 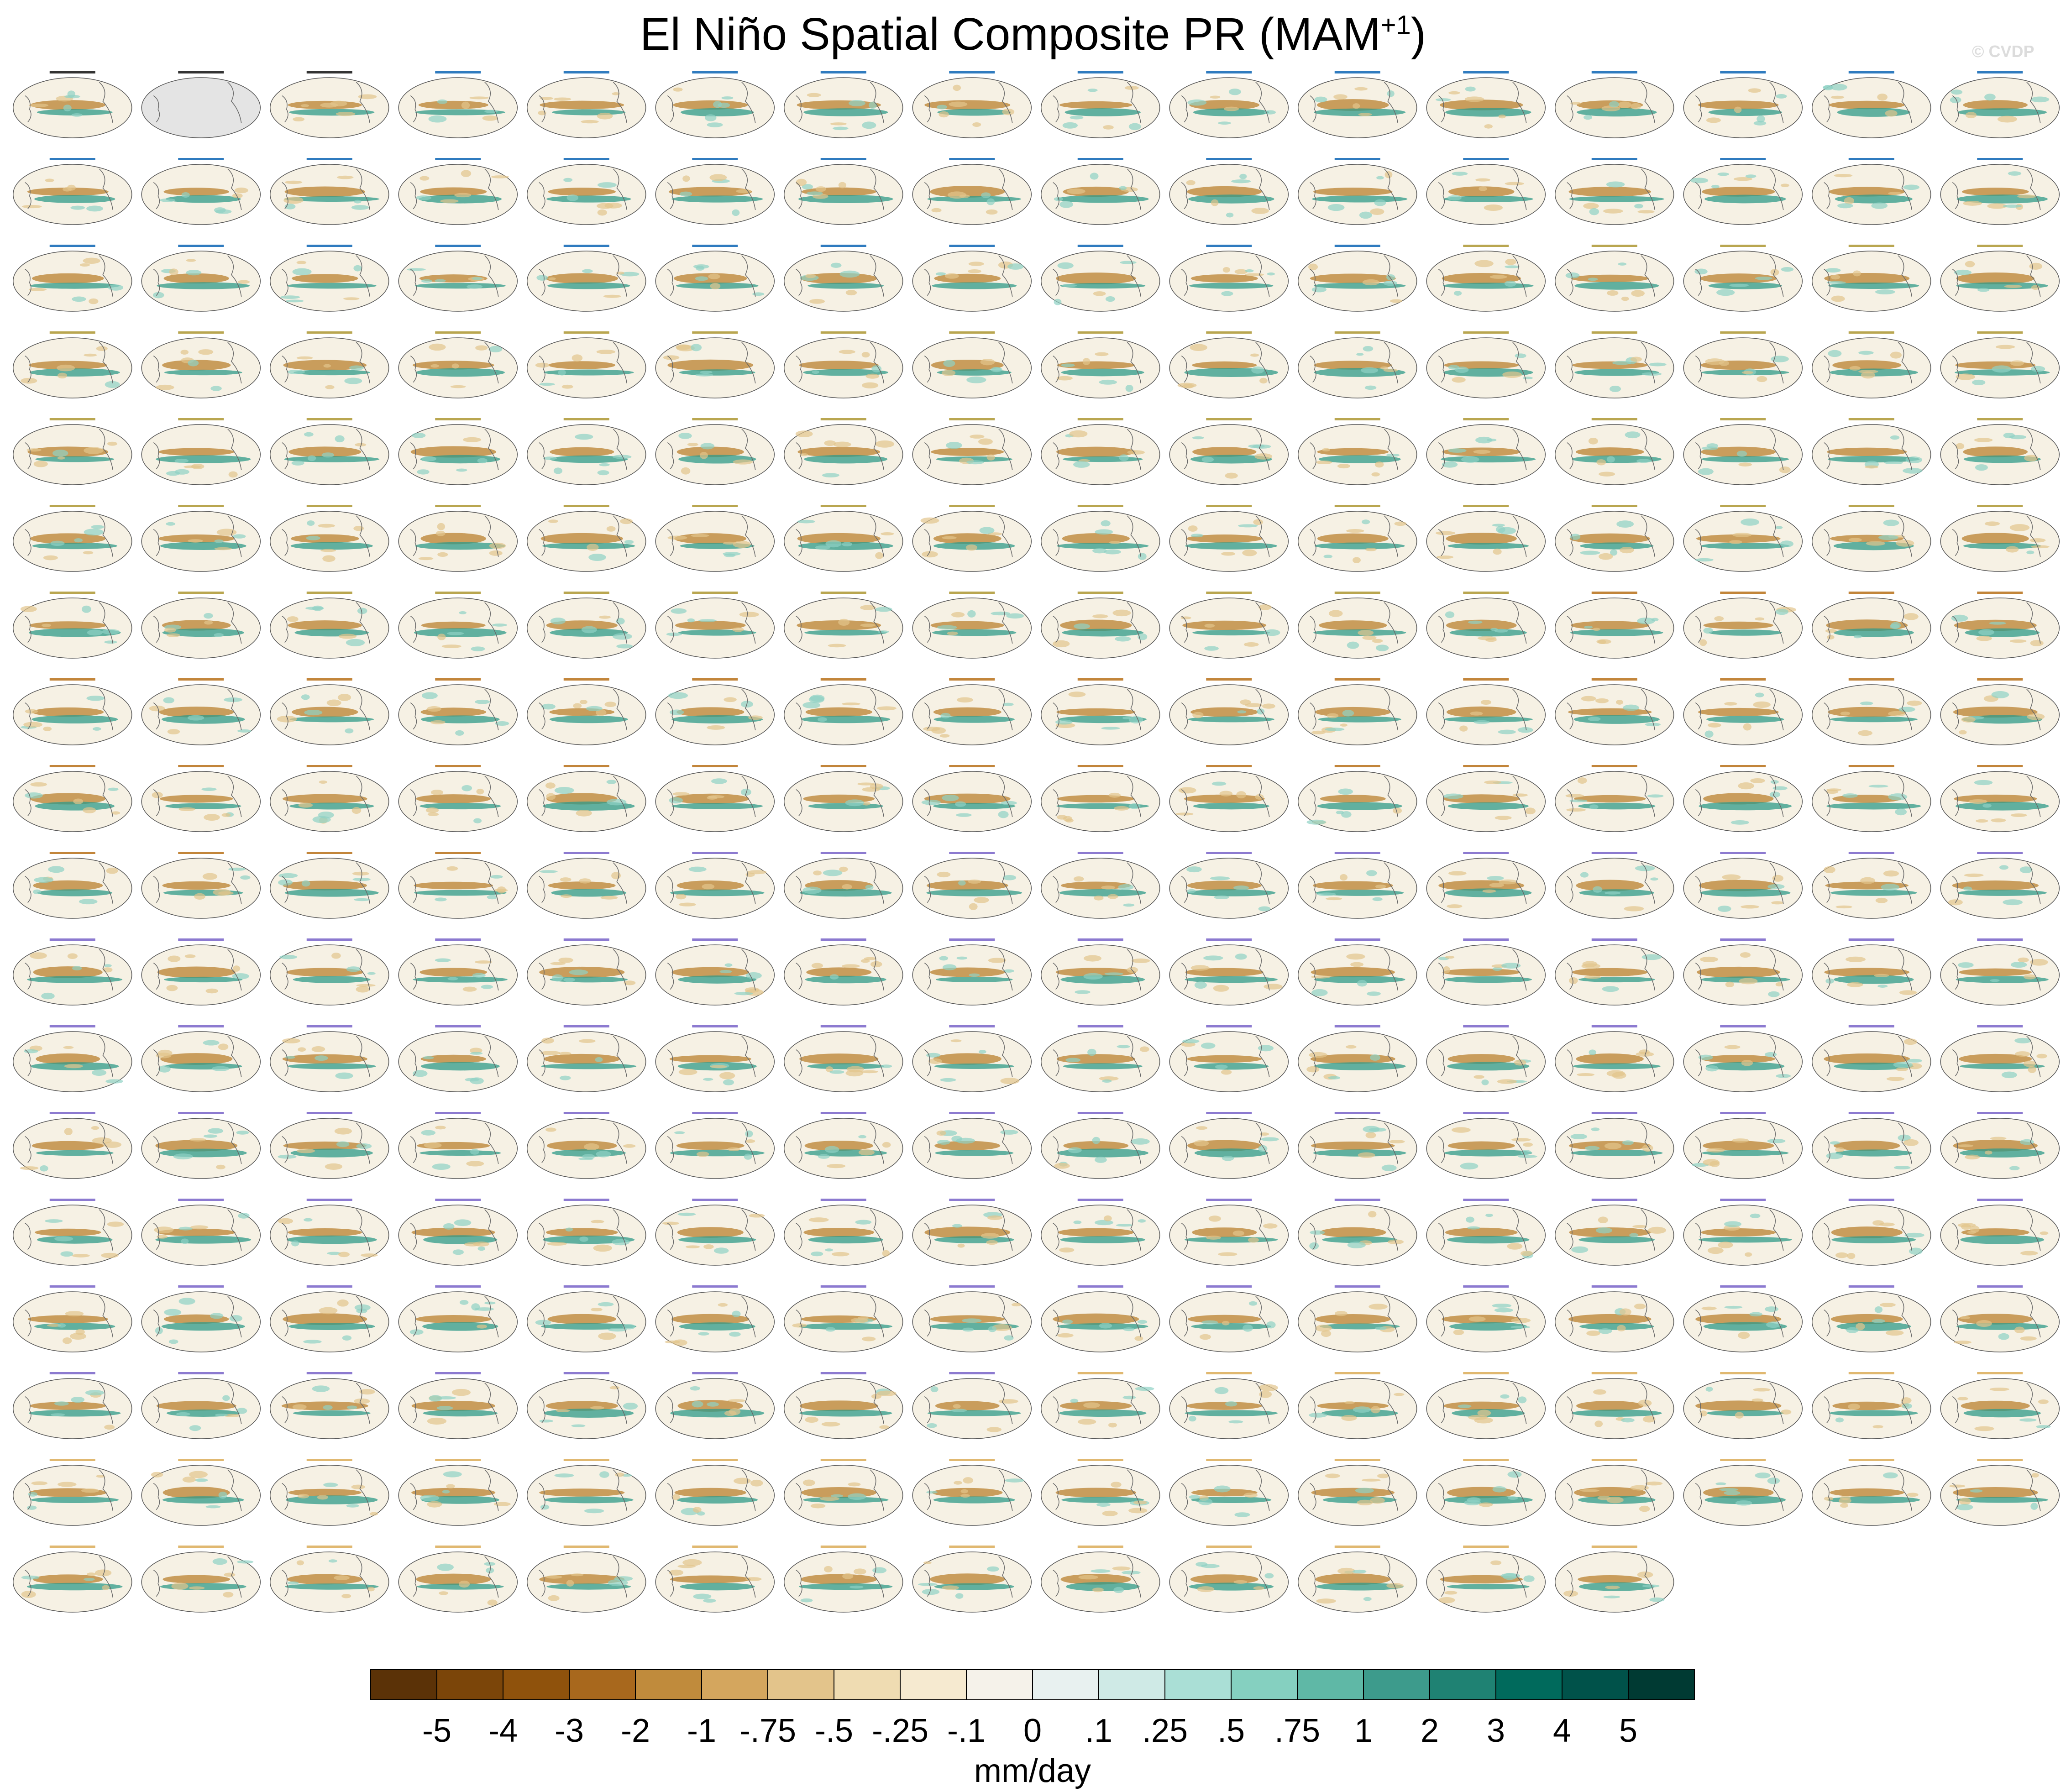 I want to click on colorbar-unit-label: mm/day, so click(x=1032, y=1771).